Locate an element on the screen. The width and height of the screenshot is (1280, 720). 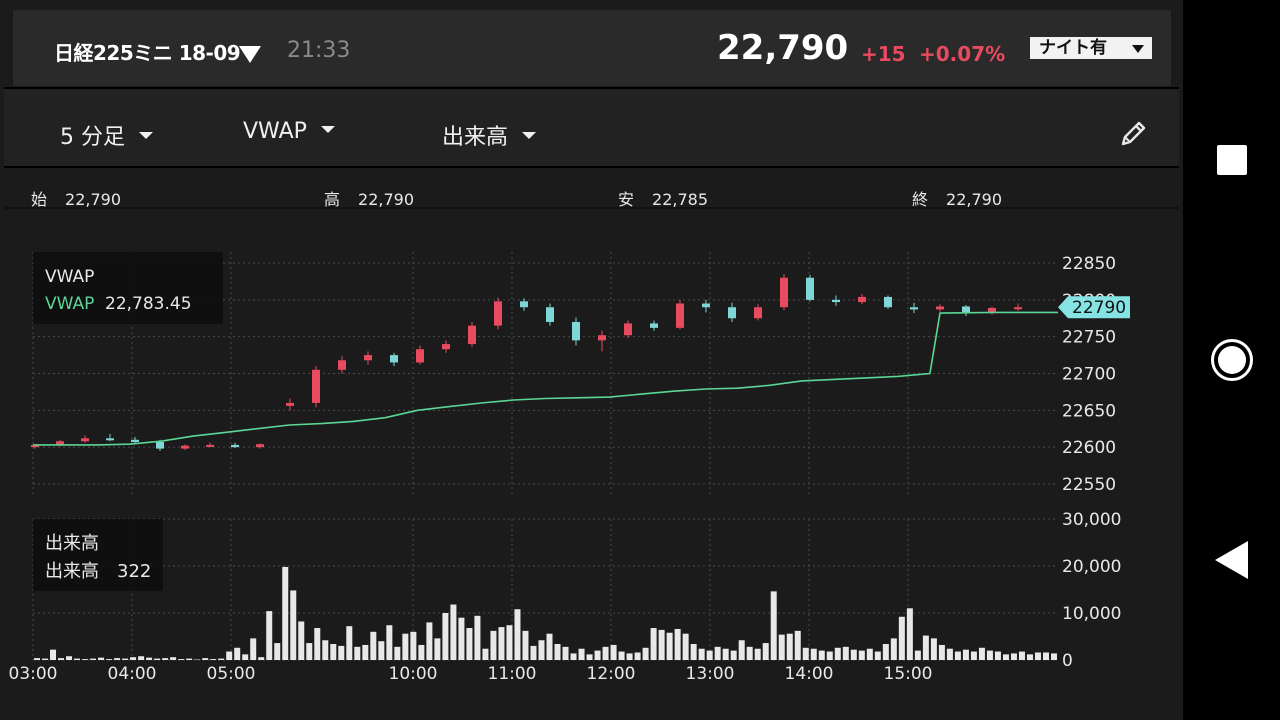
indicator-label: VWAP is located at coordinates (275, 131).